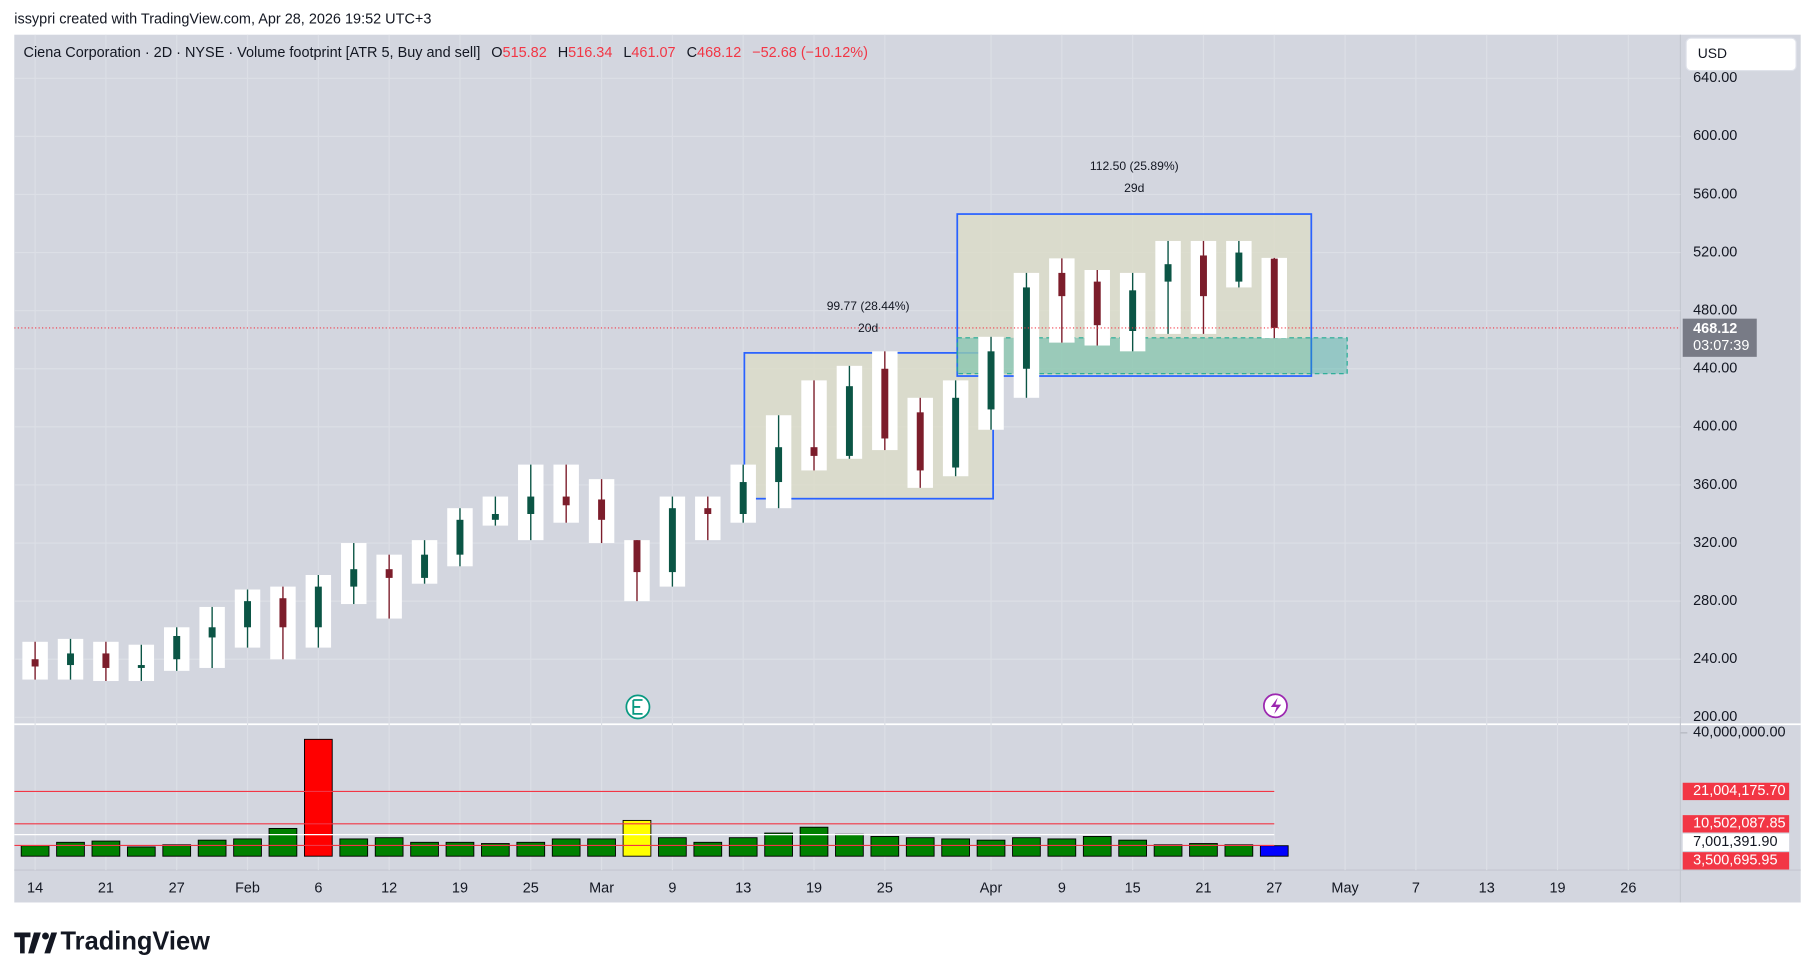 The width and height of the screenshot is (1815, 980). Describe the element at coordinates (1739, 733) in the screenshot. I see `volume-tick-label: 40,000,000.00` at that location.